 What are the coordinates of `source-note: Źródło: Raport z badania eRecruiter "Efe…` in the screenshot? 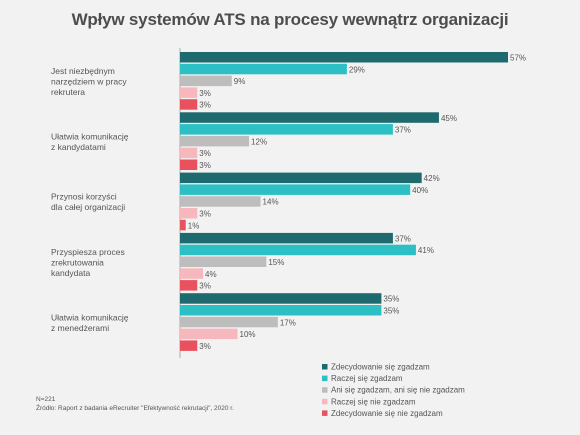 It's located at (135, 408).